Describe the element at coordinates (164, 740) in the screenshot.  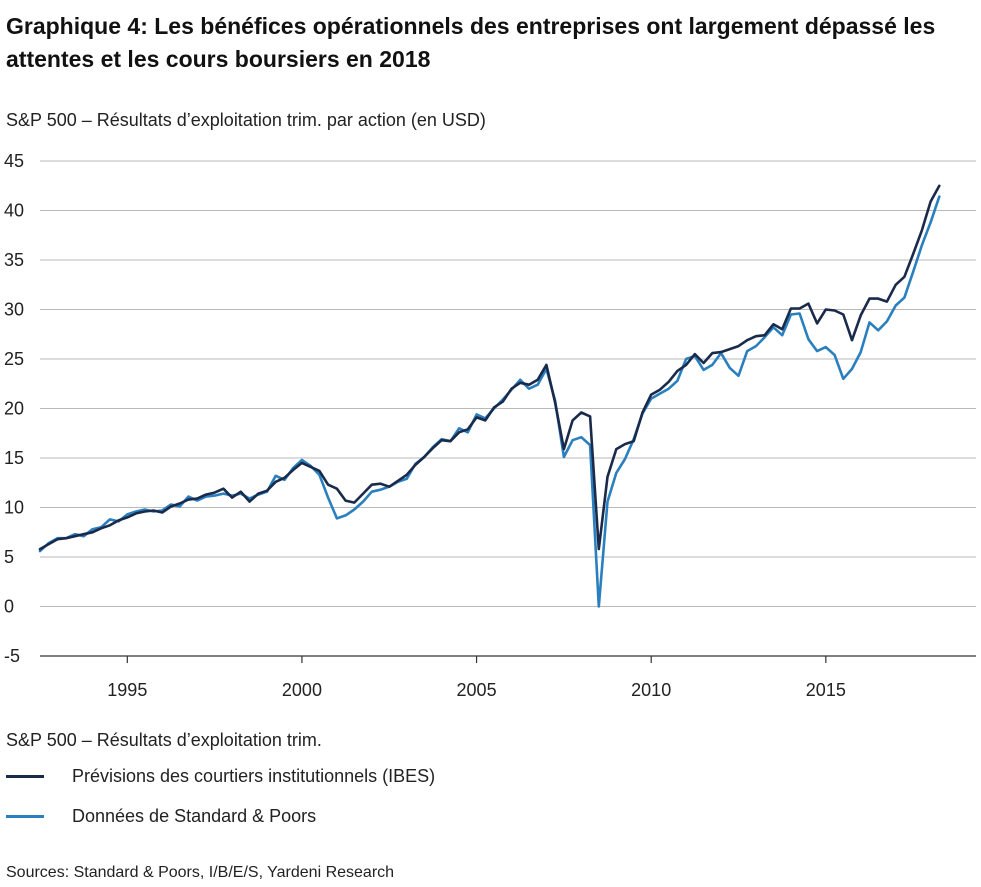
I see `legend-title: S&P 500 – Résultats d’exploitation trim.` at that location.